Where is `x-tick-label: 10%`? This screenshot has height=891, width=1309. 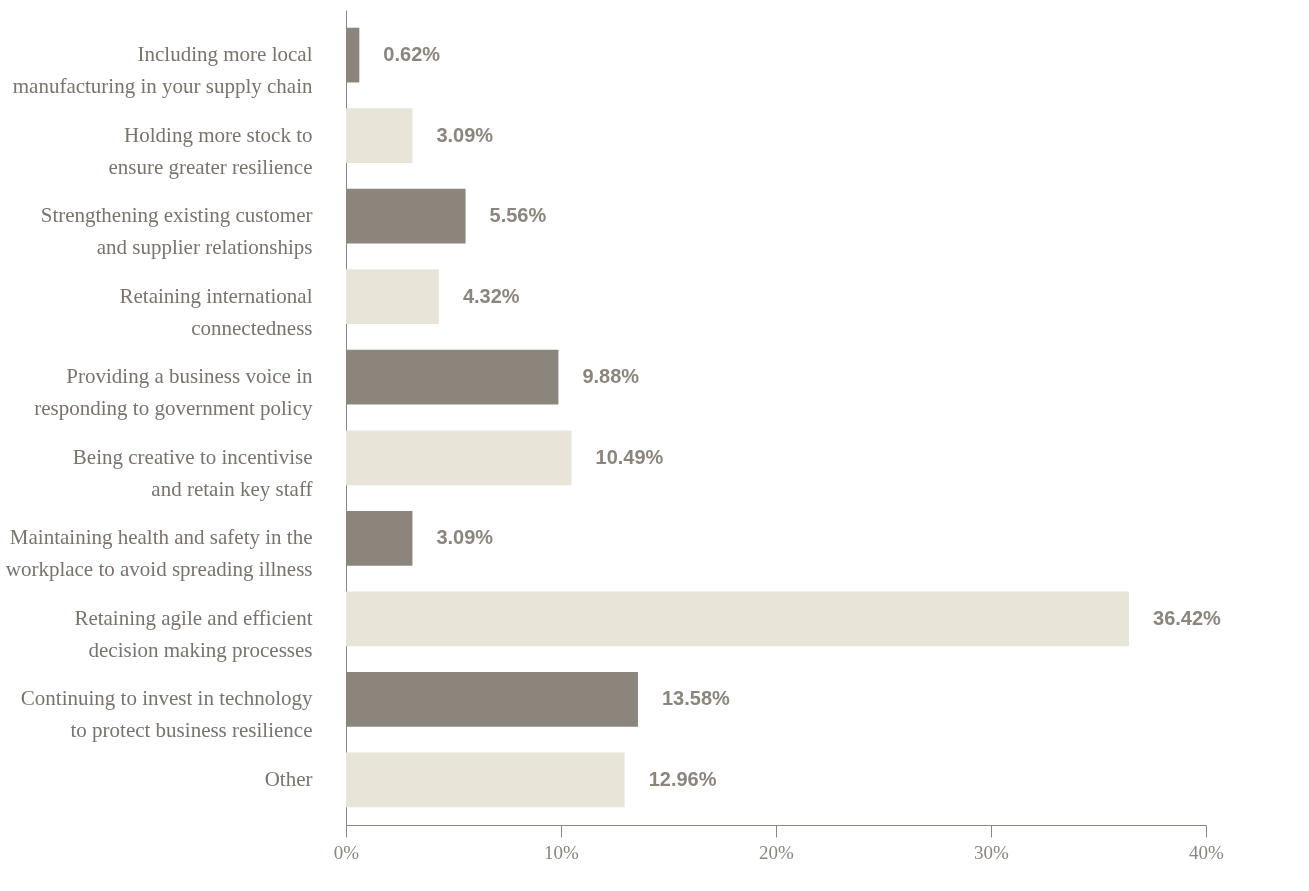 x-tick-label: 10% is located at coordinates (562, 852).